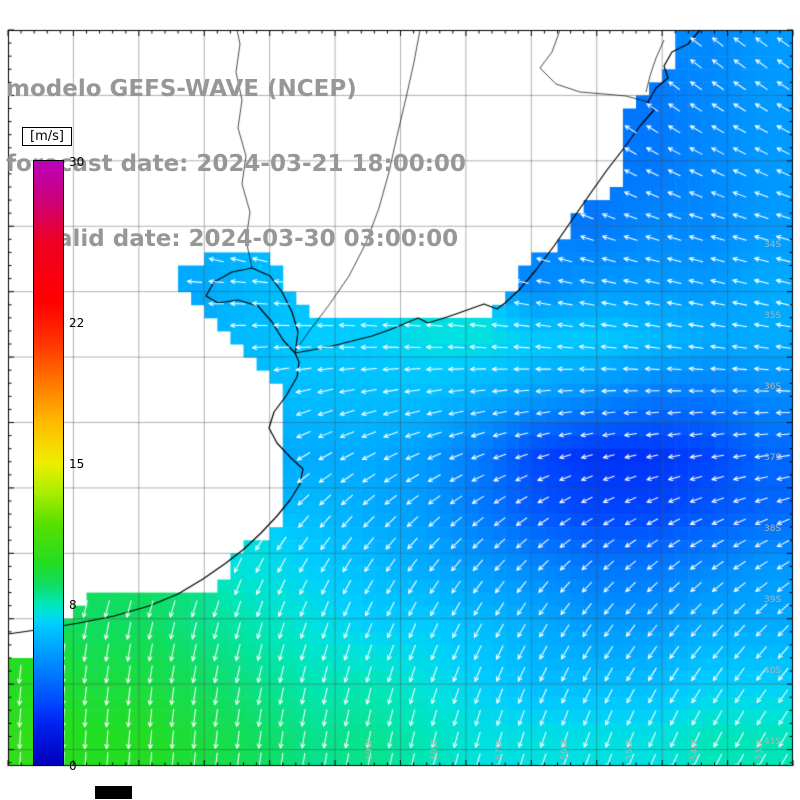  I want to click on longitude-label: 56W, so click(565, 749).